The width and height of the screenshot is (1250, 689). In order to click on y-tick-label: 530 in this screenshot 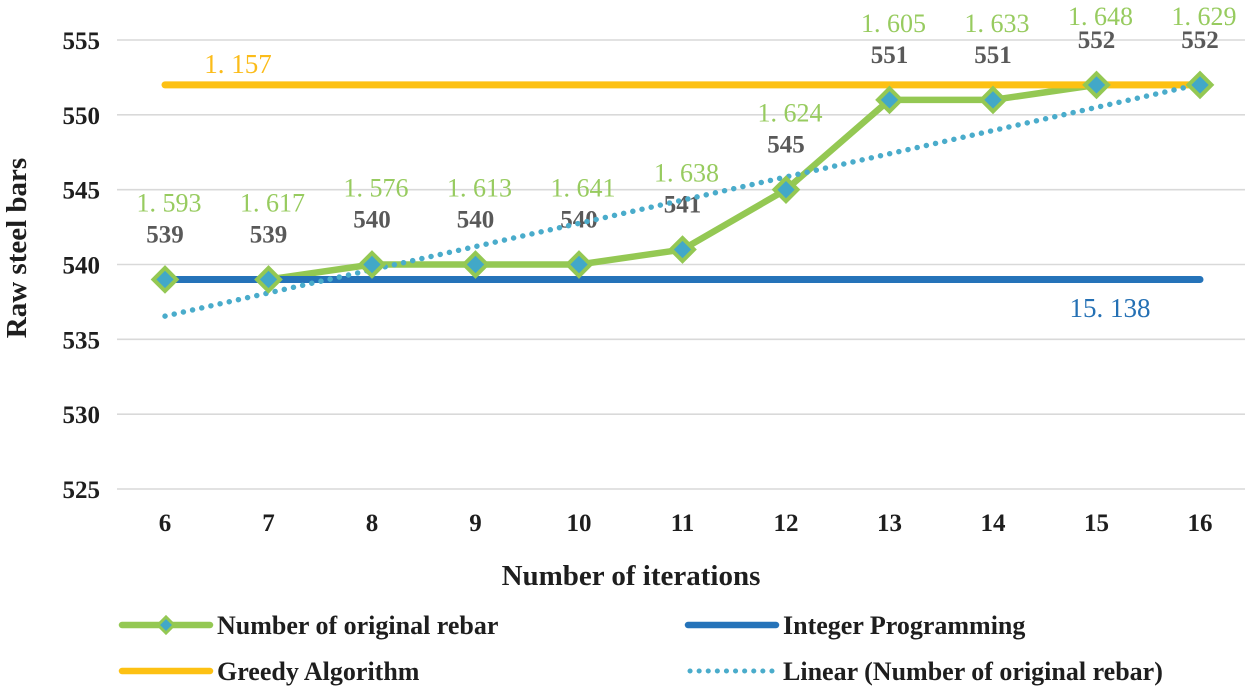, I will do `click(82, 415)`.